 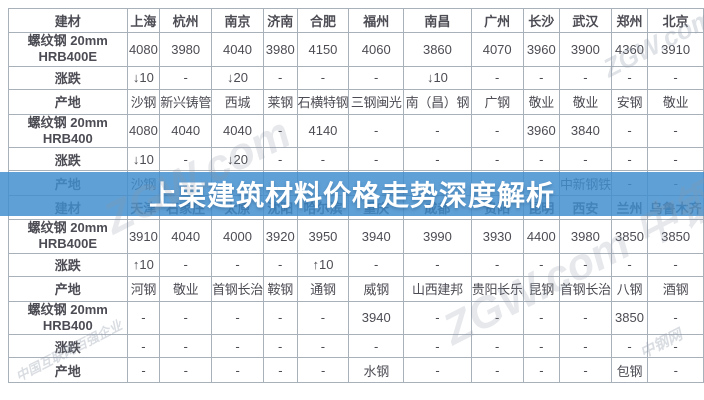 I want to click on origin-cell: 昆钢, so click(x=541, y=288).